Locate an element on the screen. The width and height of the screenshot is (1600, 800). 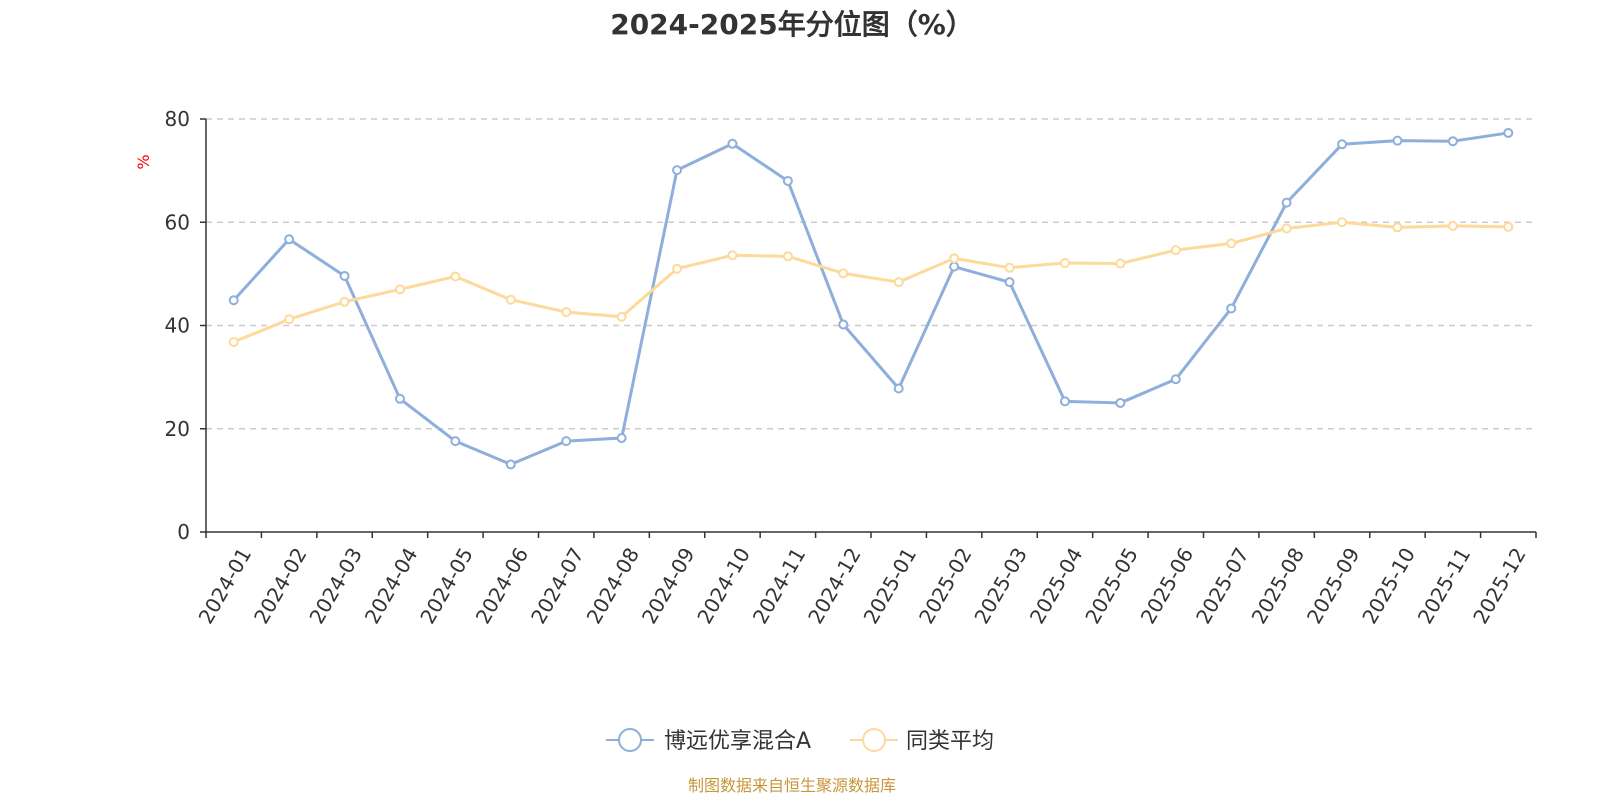
legend-label-0: 博远优享混合A is located at coordinates (737, 741).